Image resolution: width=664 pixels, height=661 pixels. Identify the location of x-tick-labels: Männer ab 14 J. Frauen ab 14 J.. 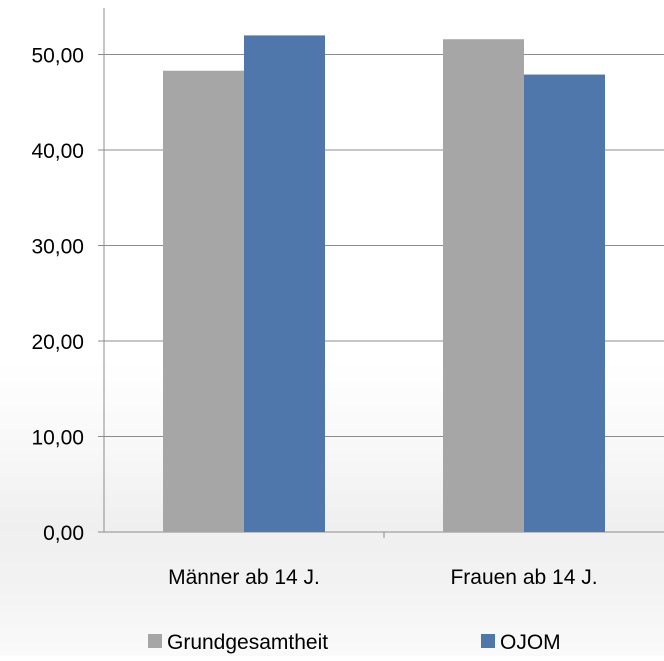
(382, 577).